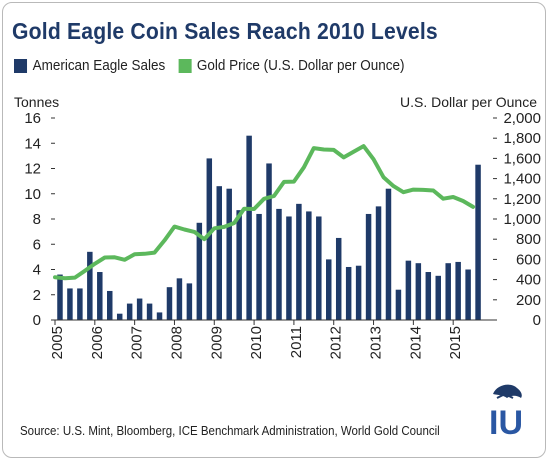  Describe the element at coordinates (37, 320) in the screenshot. I see `y-tick-label: 0` at that location.